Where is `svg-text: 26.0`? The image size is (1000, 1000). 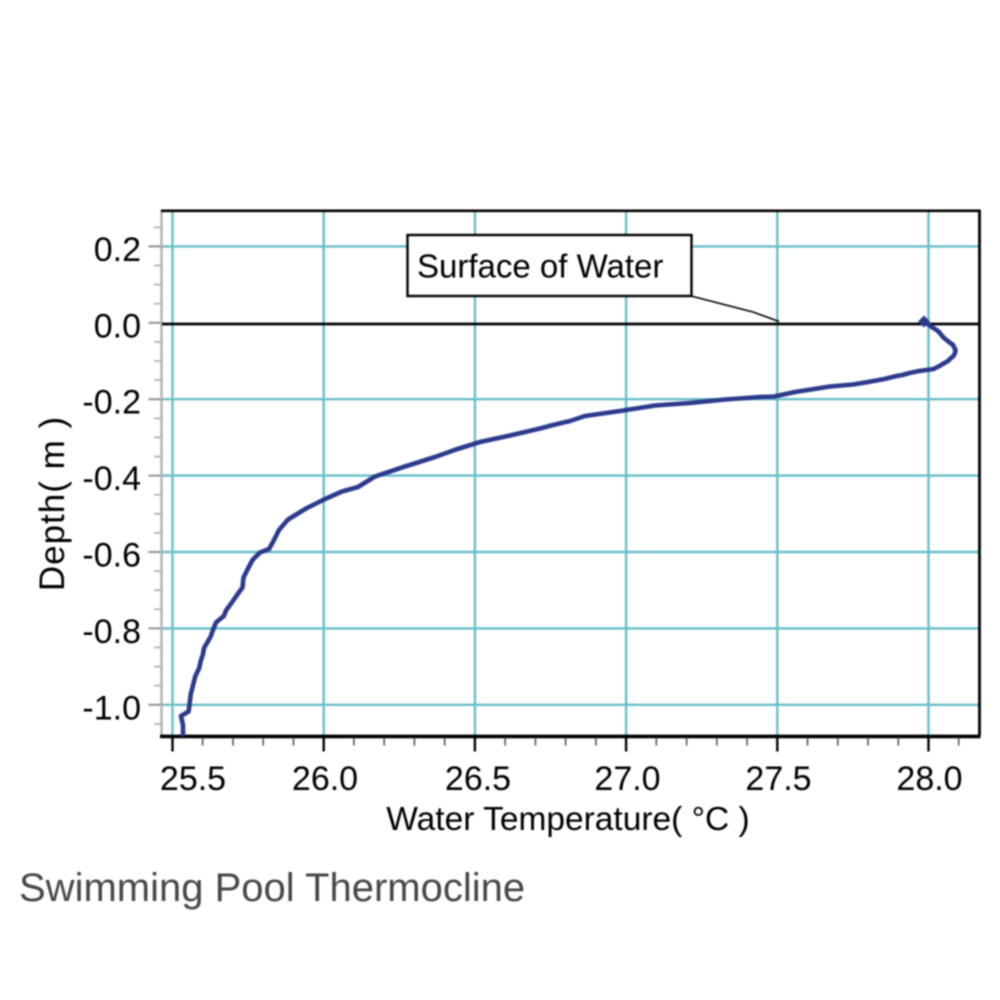
svg-text: 26.0 is located at coordinates (325, 779).